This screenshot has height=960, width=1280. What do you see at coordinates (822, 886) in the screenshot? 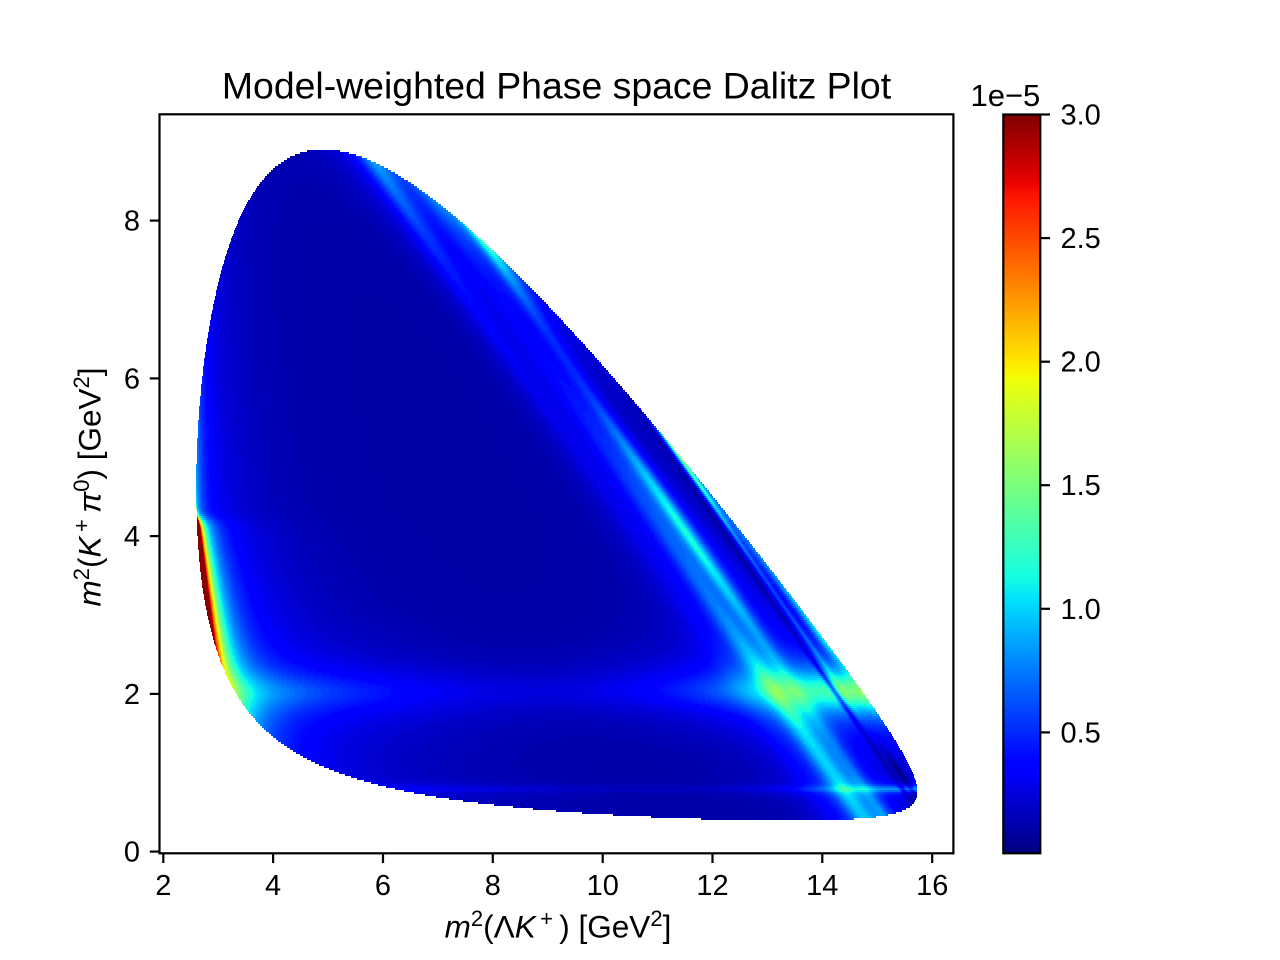
I see `svg-text: 14` at bounding box center [822, 886].